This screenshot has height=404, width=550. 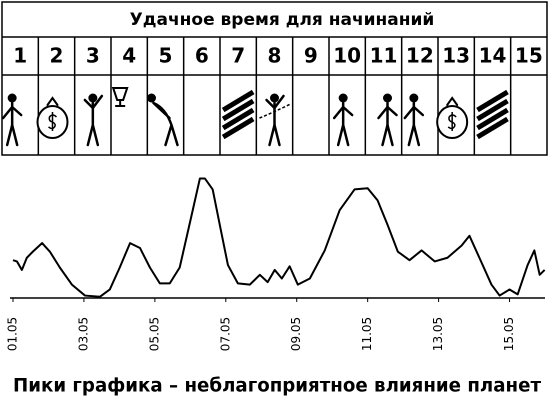 What do you see at coordinates (154, 334) in the screenshot?
I see `x-tick-label: 05.05` at bounding box center [154, 334].